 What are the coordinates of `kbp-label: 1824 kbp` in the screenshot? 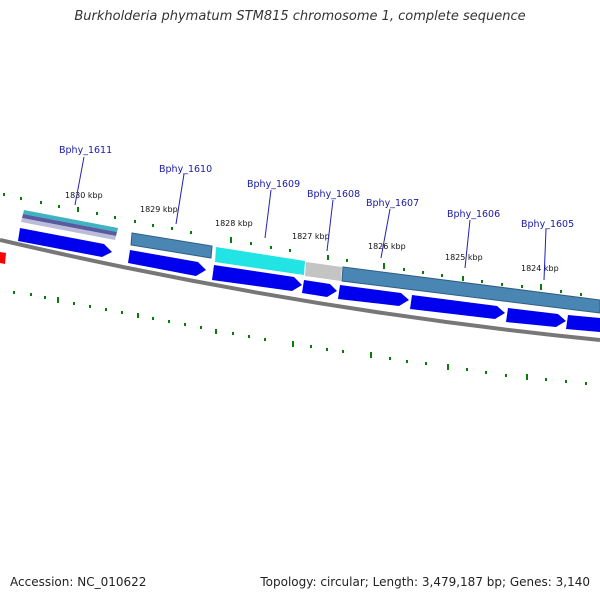 It's located at (540, 268).